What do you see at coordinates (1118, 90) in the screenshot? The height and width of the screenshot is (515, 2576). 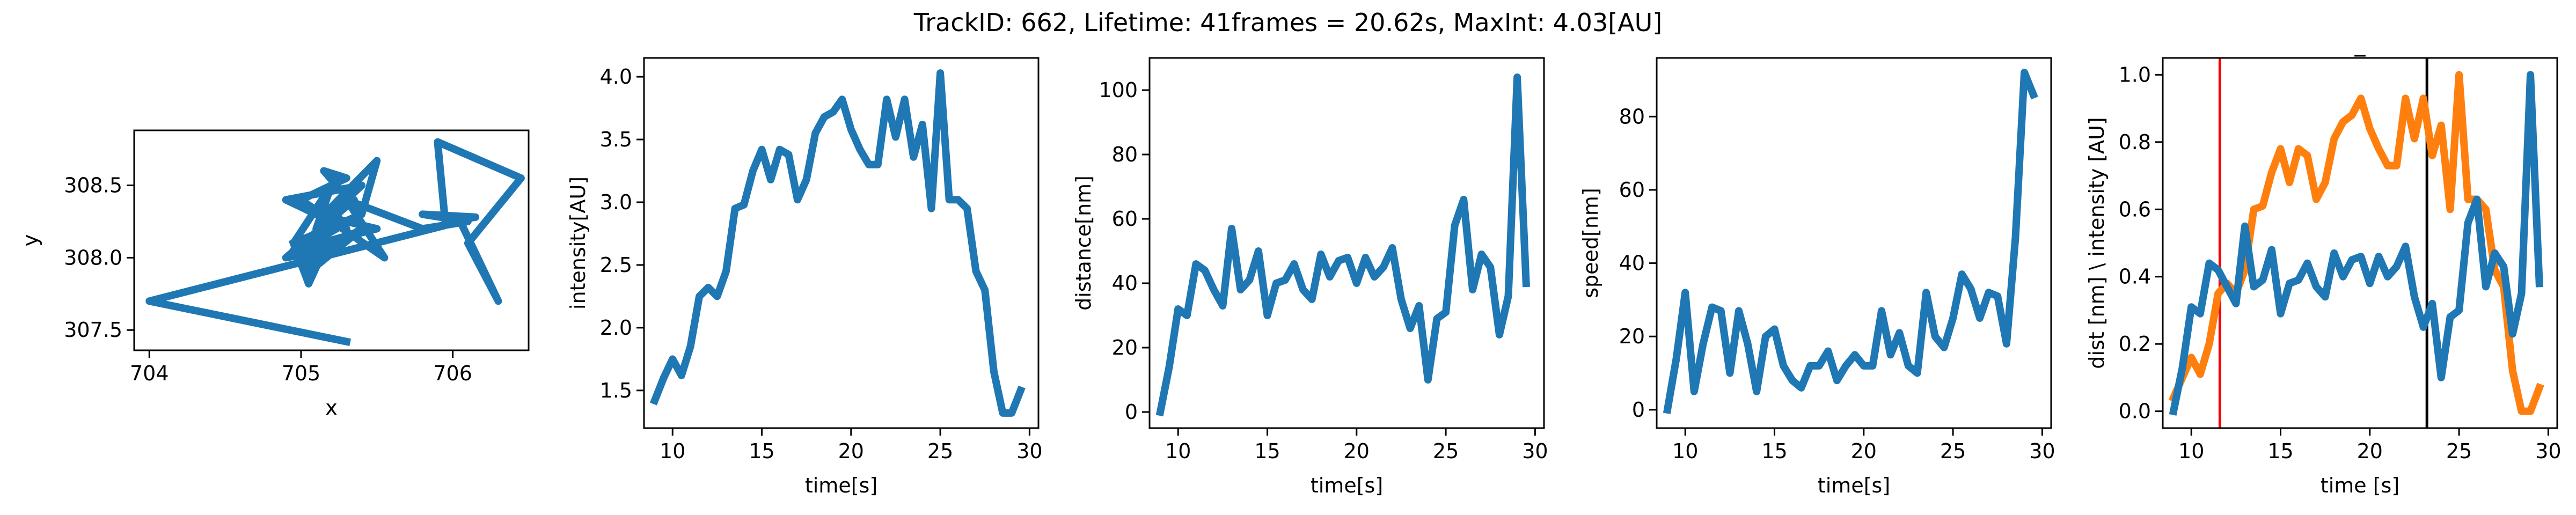 I see `y-tick-label: 100` at bounding box center [1118, 90].